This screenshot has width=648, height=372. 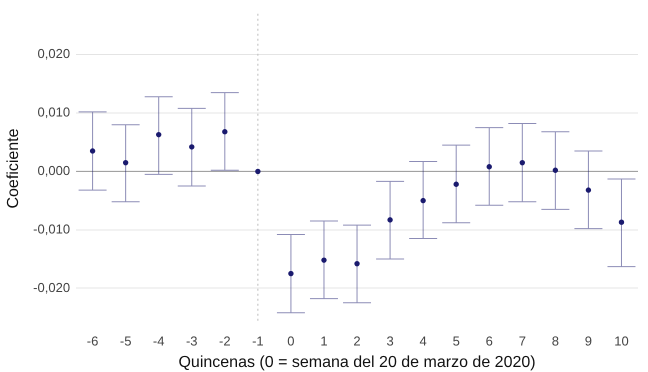 I want to click on x-tick-label: 4, so click(x=423, y=341).